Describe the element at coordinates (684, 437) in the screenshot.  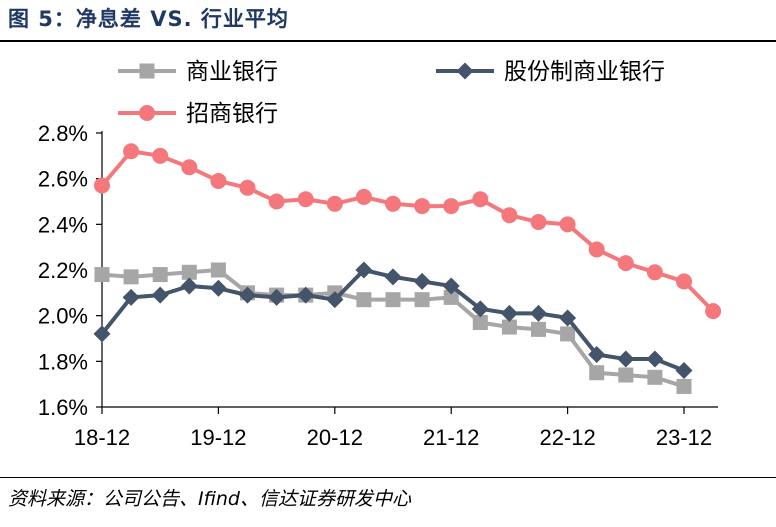
I see `x-tick-label: 23-12` at that location.